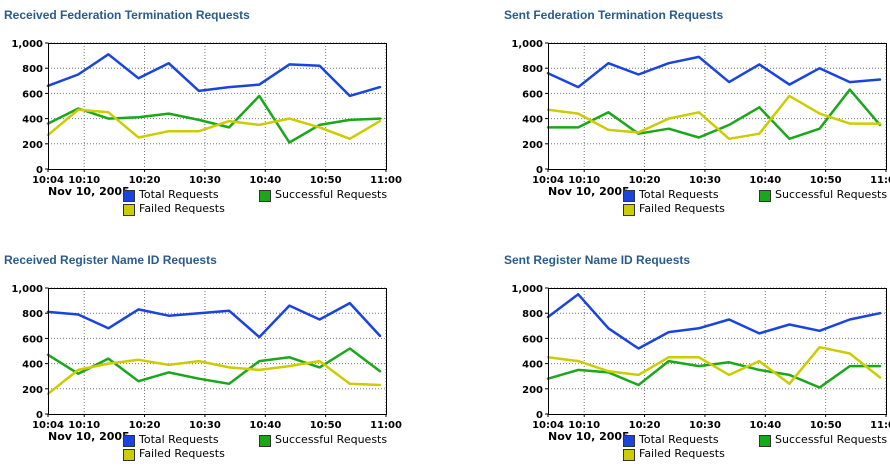  Describe the element at coordinates (127, 15) in the screenshot. I see `chart-title: Received Federation Termination Requests` at that location.